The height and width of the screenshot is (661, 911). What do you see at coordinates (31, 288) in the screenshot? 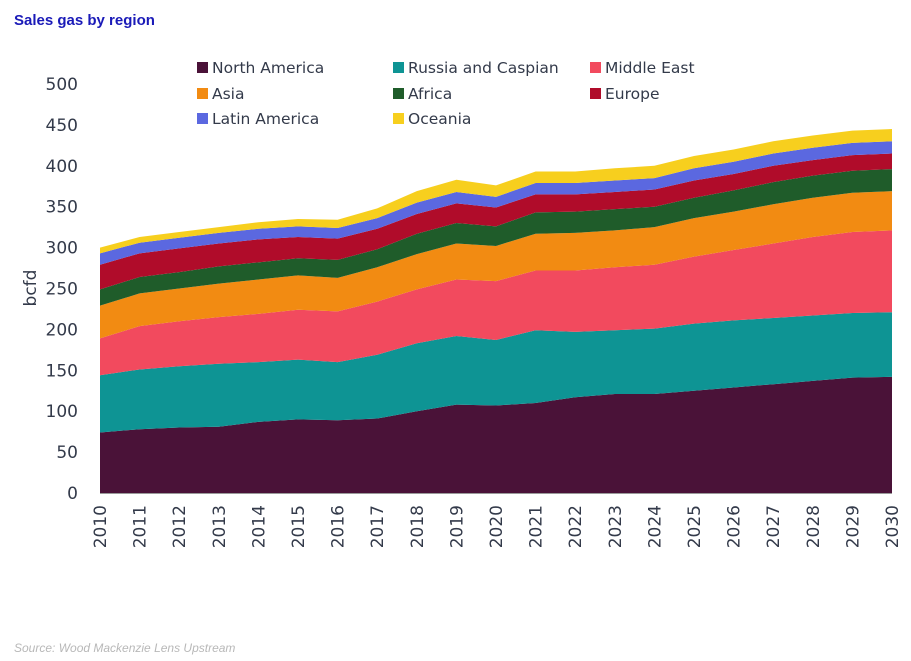
I see `y-axis-label: bcfd` at bounding box center [31, 288].